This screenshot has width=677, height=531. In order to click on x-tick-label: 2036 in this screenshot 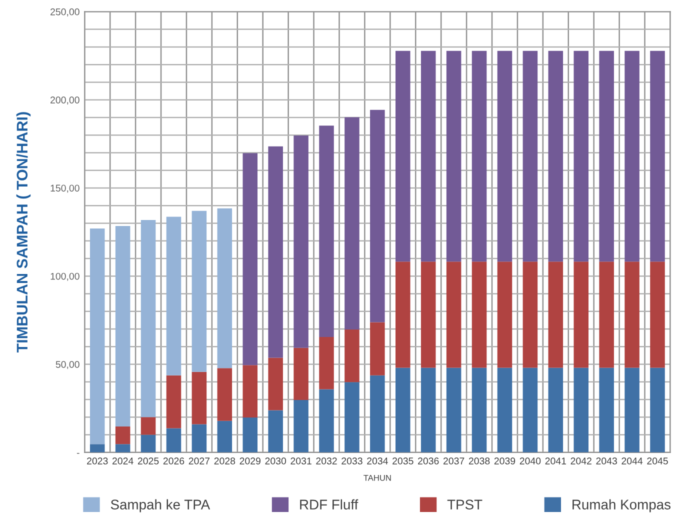, I will do `click(428, 461)`.